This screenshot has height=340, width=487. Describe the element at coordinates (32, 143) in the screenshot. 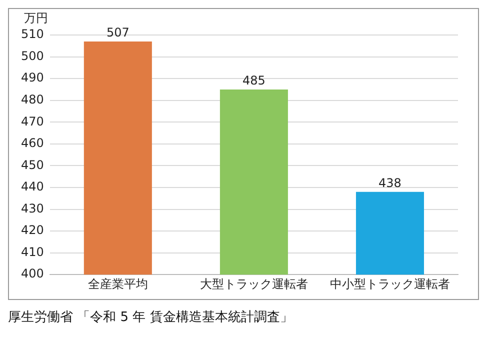

I see `y-tick-label: 460` at that location.